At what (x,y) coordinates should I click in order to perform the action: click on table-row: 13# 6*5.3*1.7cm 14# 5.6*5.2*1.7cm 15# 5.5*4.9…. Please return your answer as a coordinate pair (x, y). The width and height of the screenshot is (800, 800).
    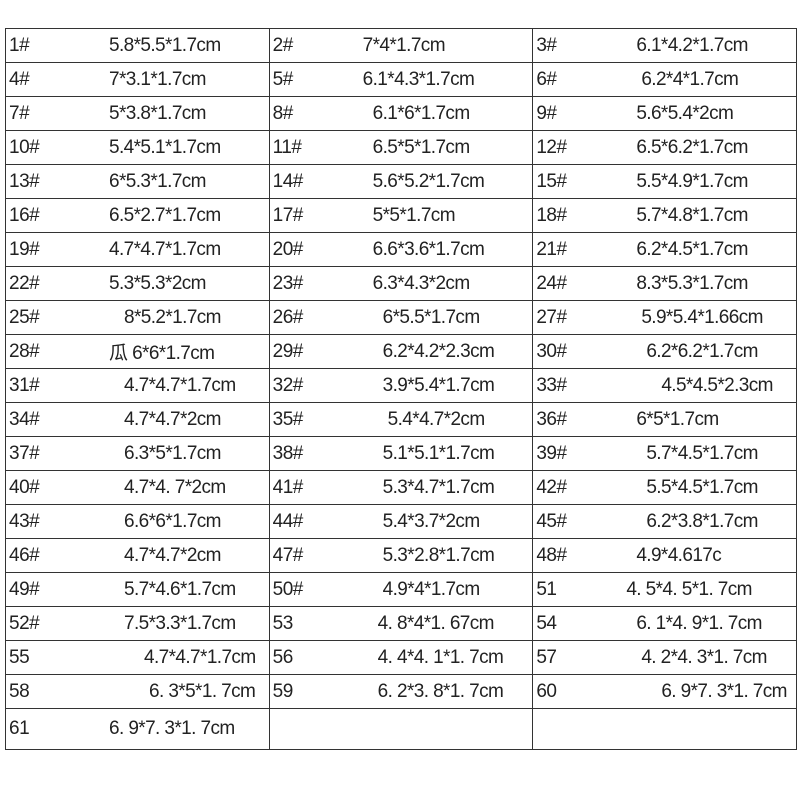
    Looking at the image, I should click on (401, 181).